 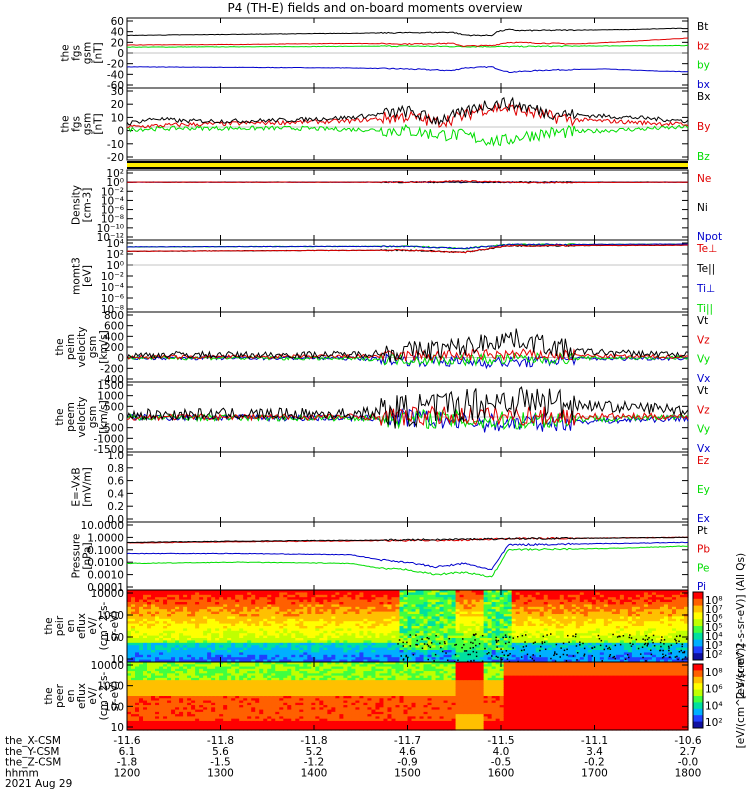 I want to click on legend-bx: bx, so click(x=703, y=85).